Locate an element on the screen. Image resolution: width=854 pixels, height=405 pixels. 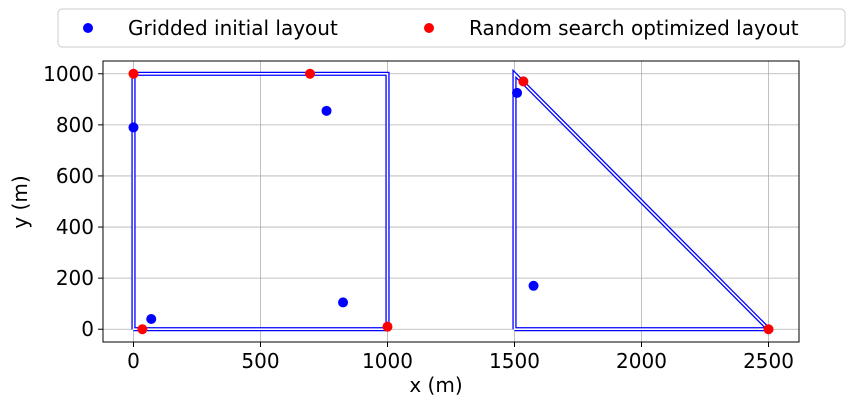
x-tick-label: 1500 is located at coordinates (514, 361).